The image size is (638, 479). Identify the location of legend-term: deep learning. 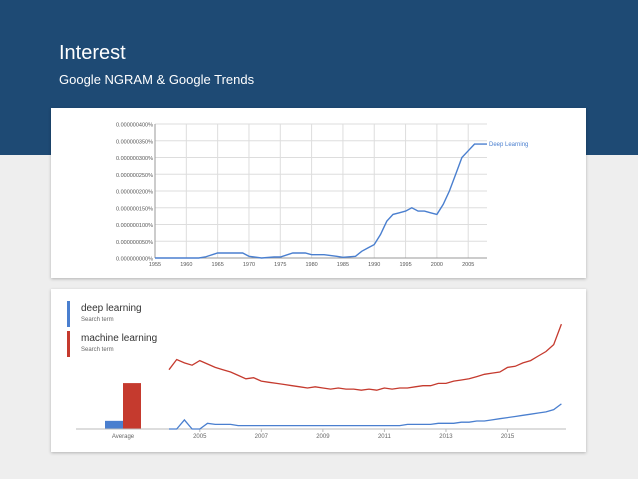
(111, 308).